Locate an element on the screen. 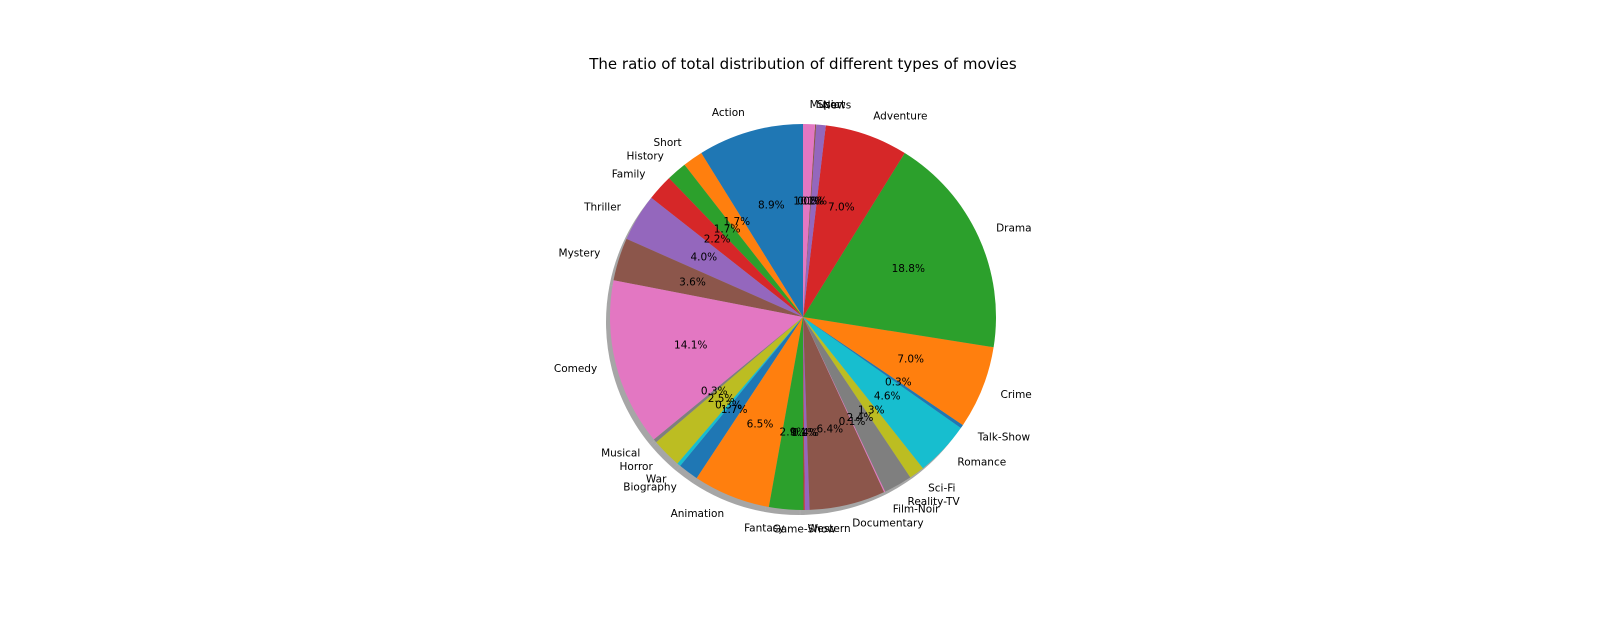 The width and height of the screenshot is (1600, 640). pie-pct-label-western: 0.4% is located at coordinates (805, 433).